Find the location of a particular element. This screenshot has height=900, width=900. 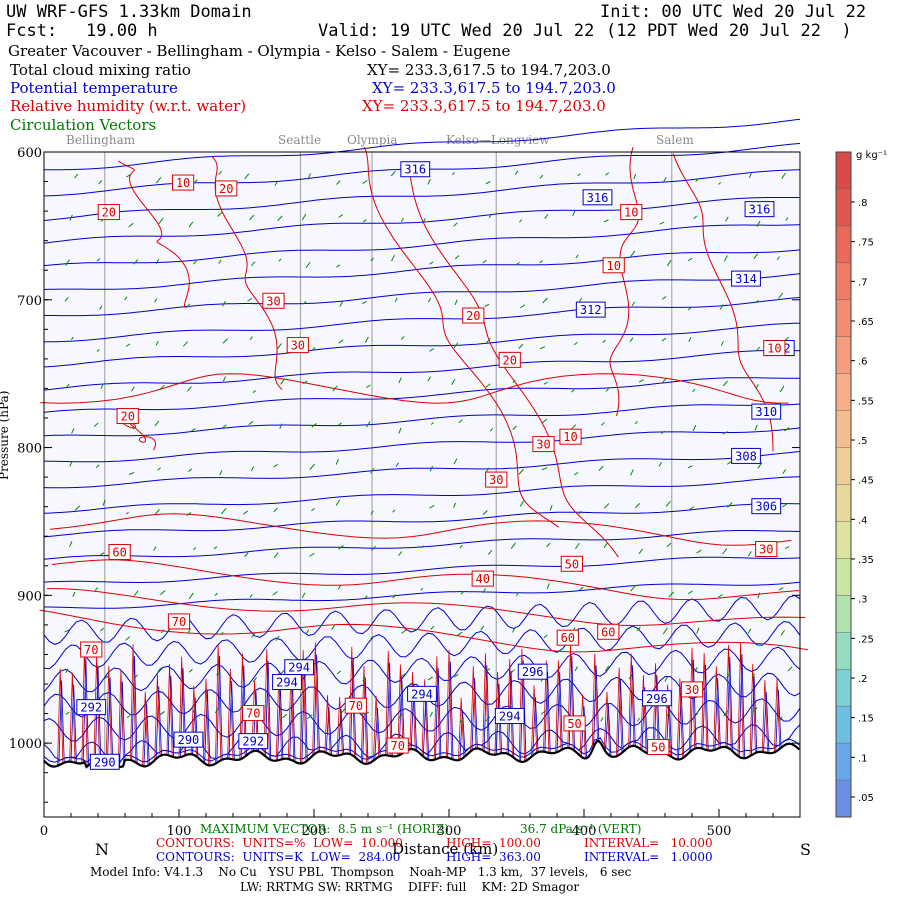

rh-label: 60 is located at coordinates (119, 552).